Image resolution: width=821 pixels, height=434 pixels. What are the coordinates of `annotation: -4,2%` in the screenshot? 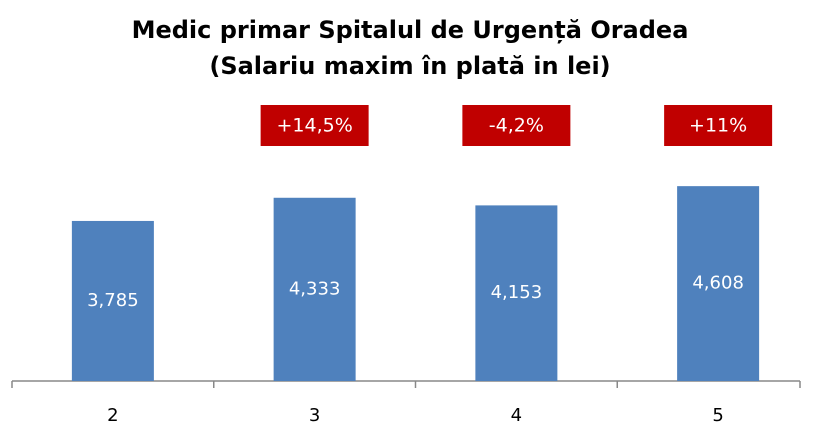 It's located at (516, 126).